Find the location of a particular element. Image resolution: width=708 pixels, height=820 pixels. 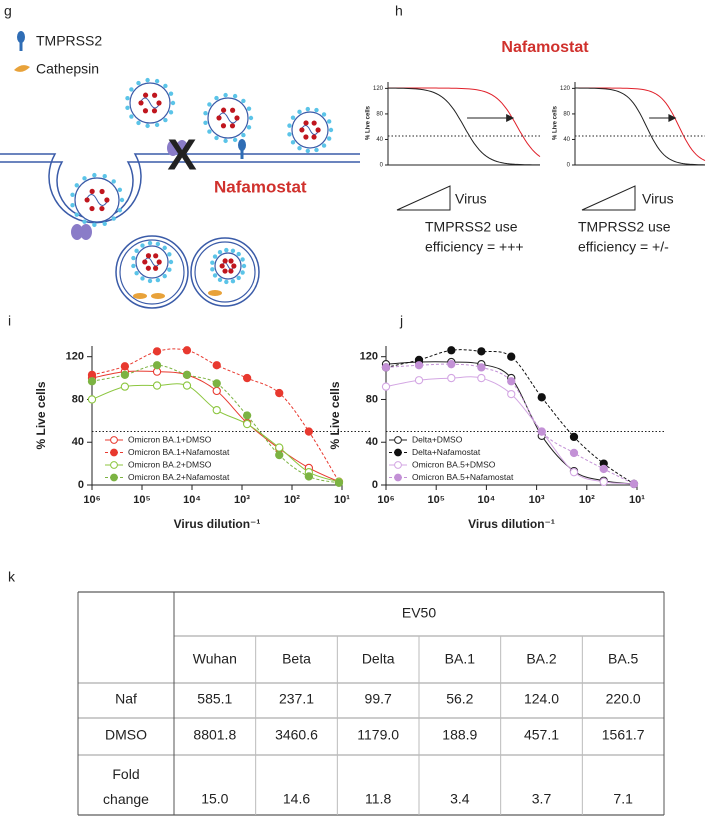

table-cell: 1179.0 is located at coordinates (378, 735).